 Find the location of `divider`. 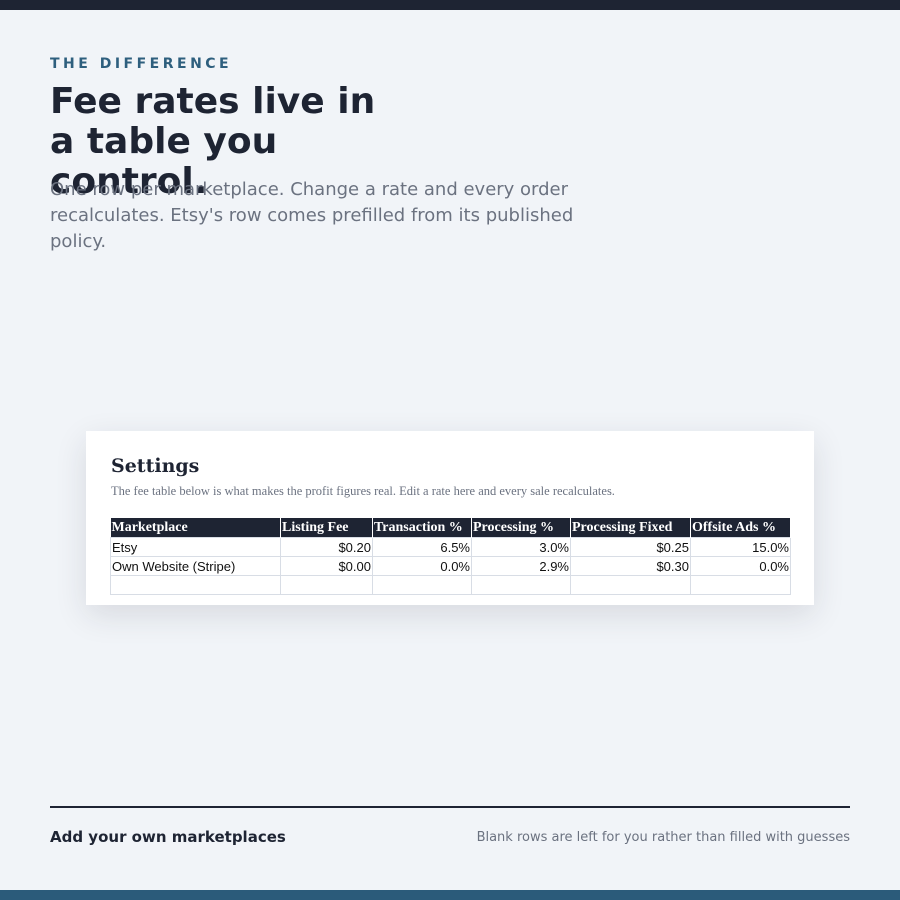

divider is located at coordinates (450, 807).